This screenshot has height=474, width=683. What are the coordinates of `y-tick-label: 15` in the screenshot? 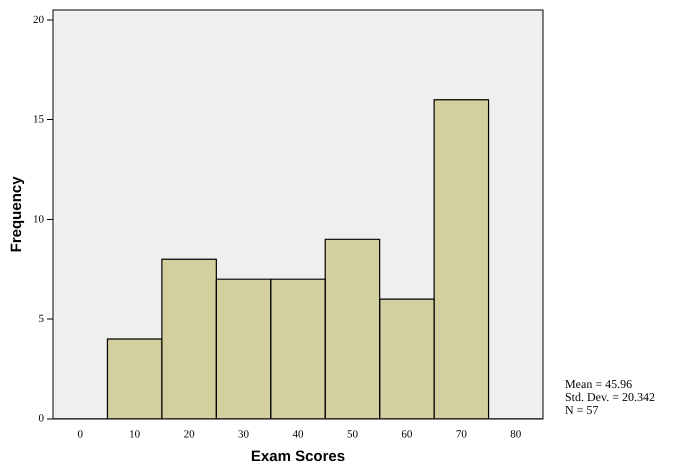 It's located at (38, 120).